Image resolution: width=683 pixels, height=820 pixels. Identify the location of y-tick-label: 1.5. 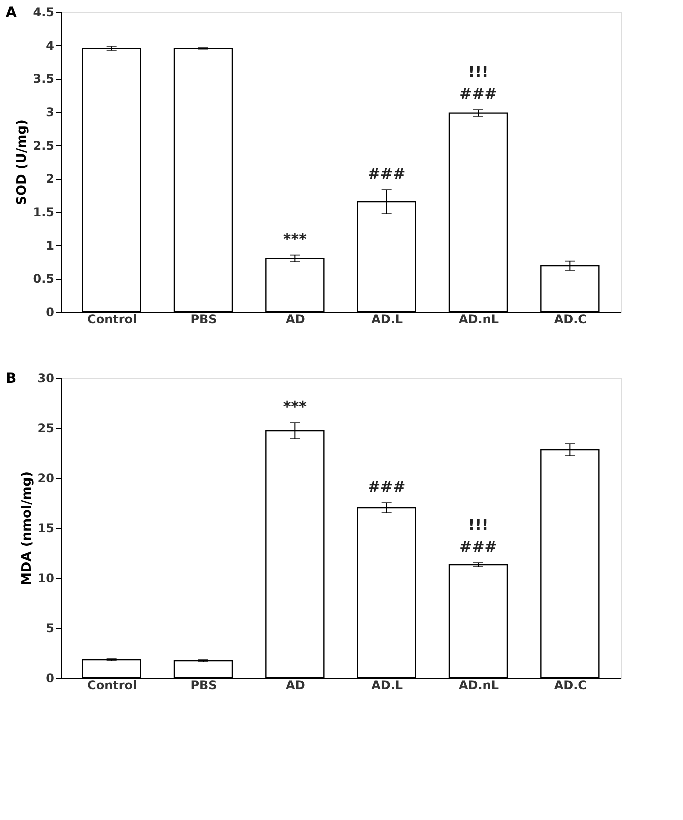
(43, 213).